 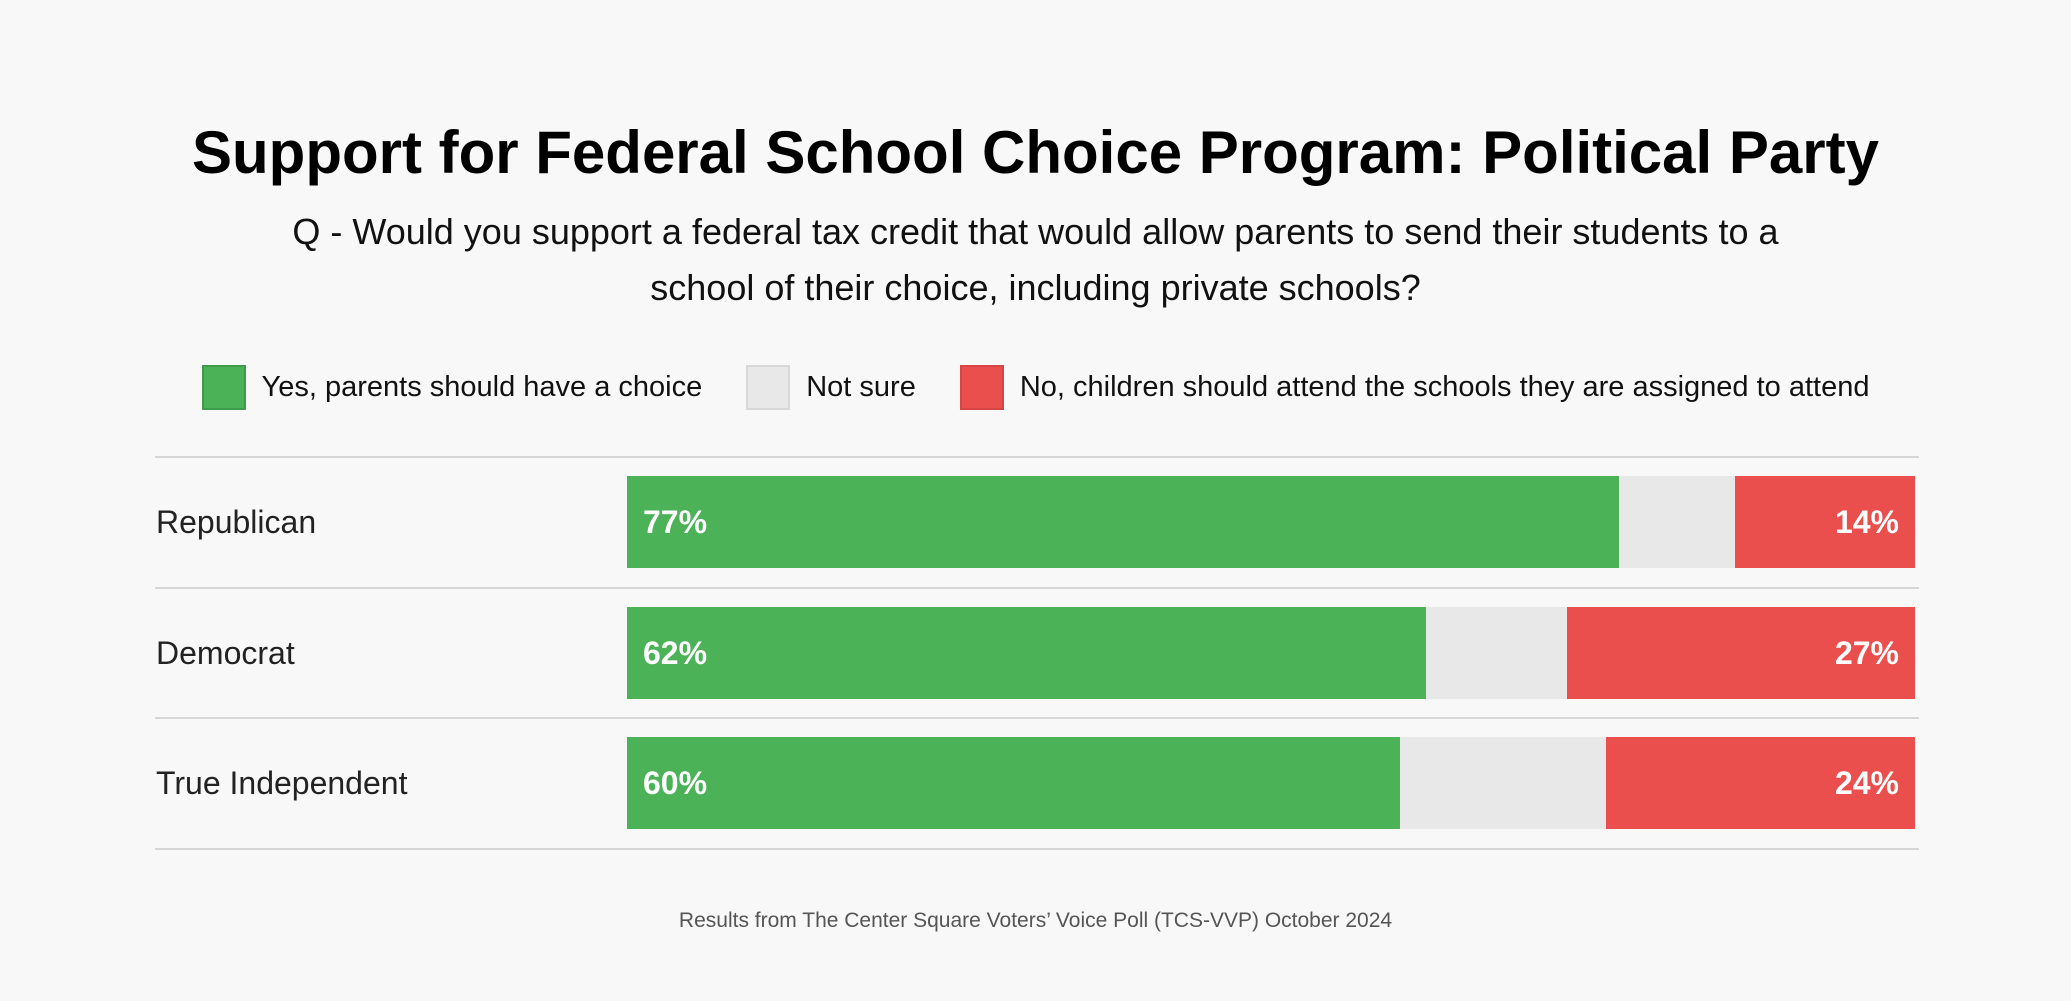 What do you see at coordinates (1866, 522) in the screenshot?
I see `data-label: 14%` at bounding box center [1866, 522].